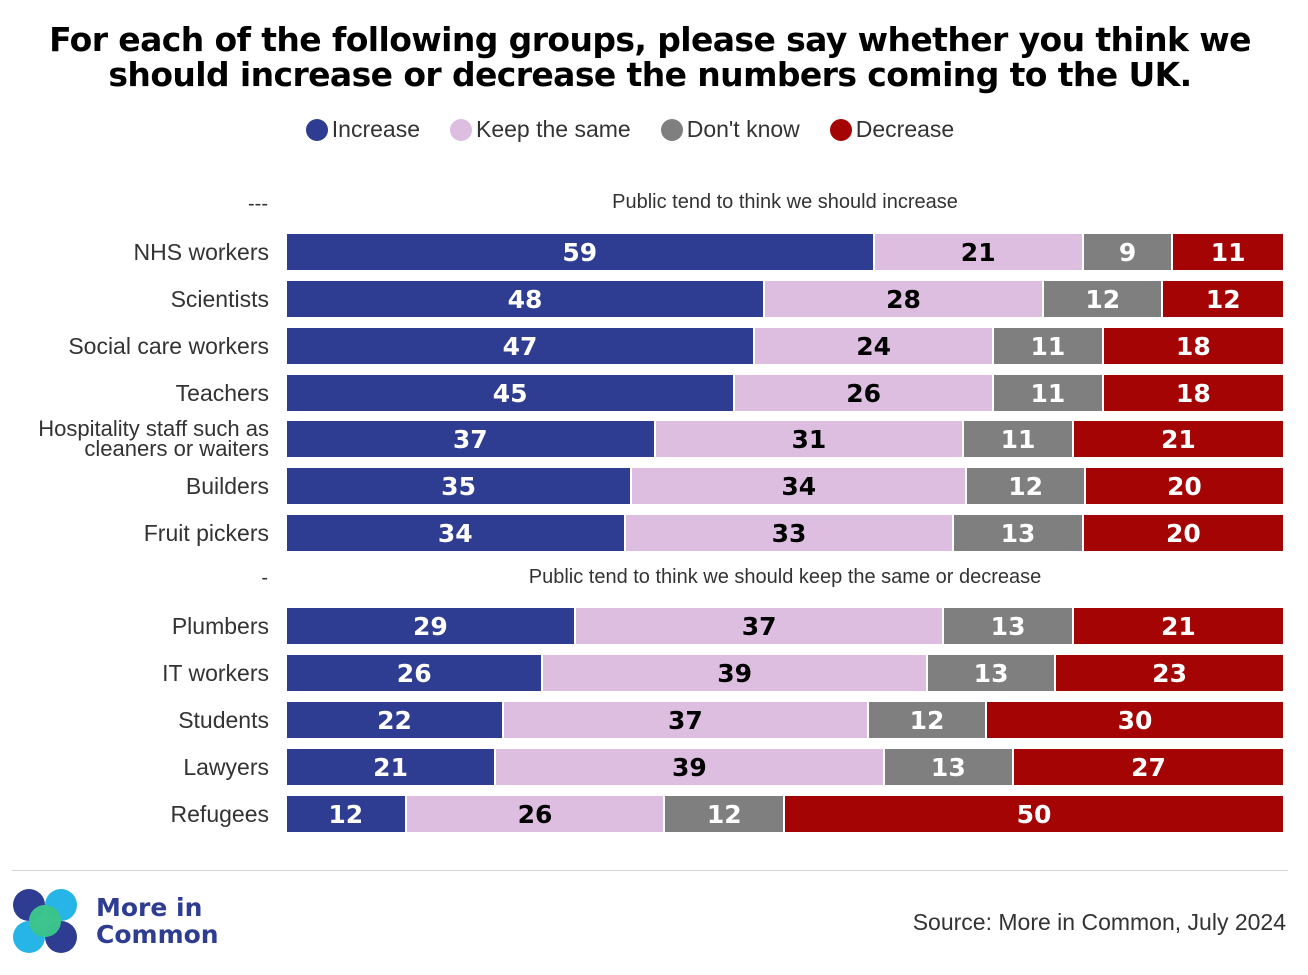 Image resolution: width=1308 pixels, height=975 pixels. I want to click on legend-item: Don't know, so click(730, 129).